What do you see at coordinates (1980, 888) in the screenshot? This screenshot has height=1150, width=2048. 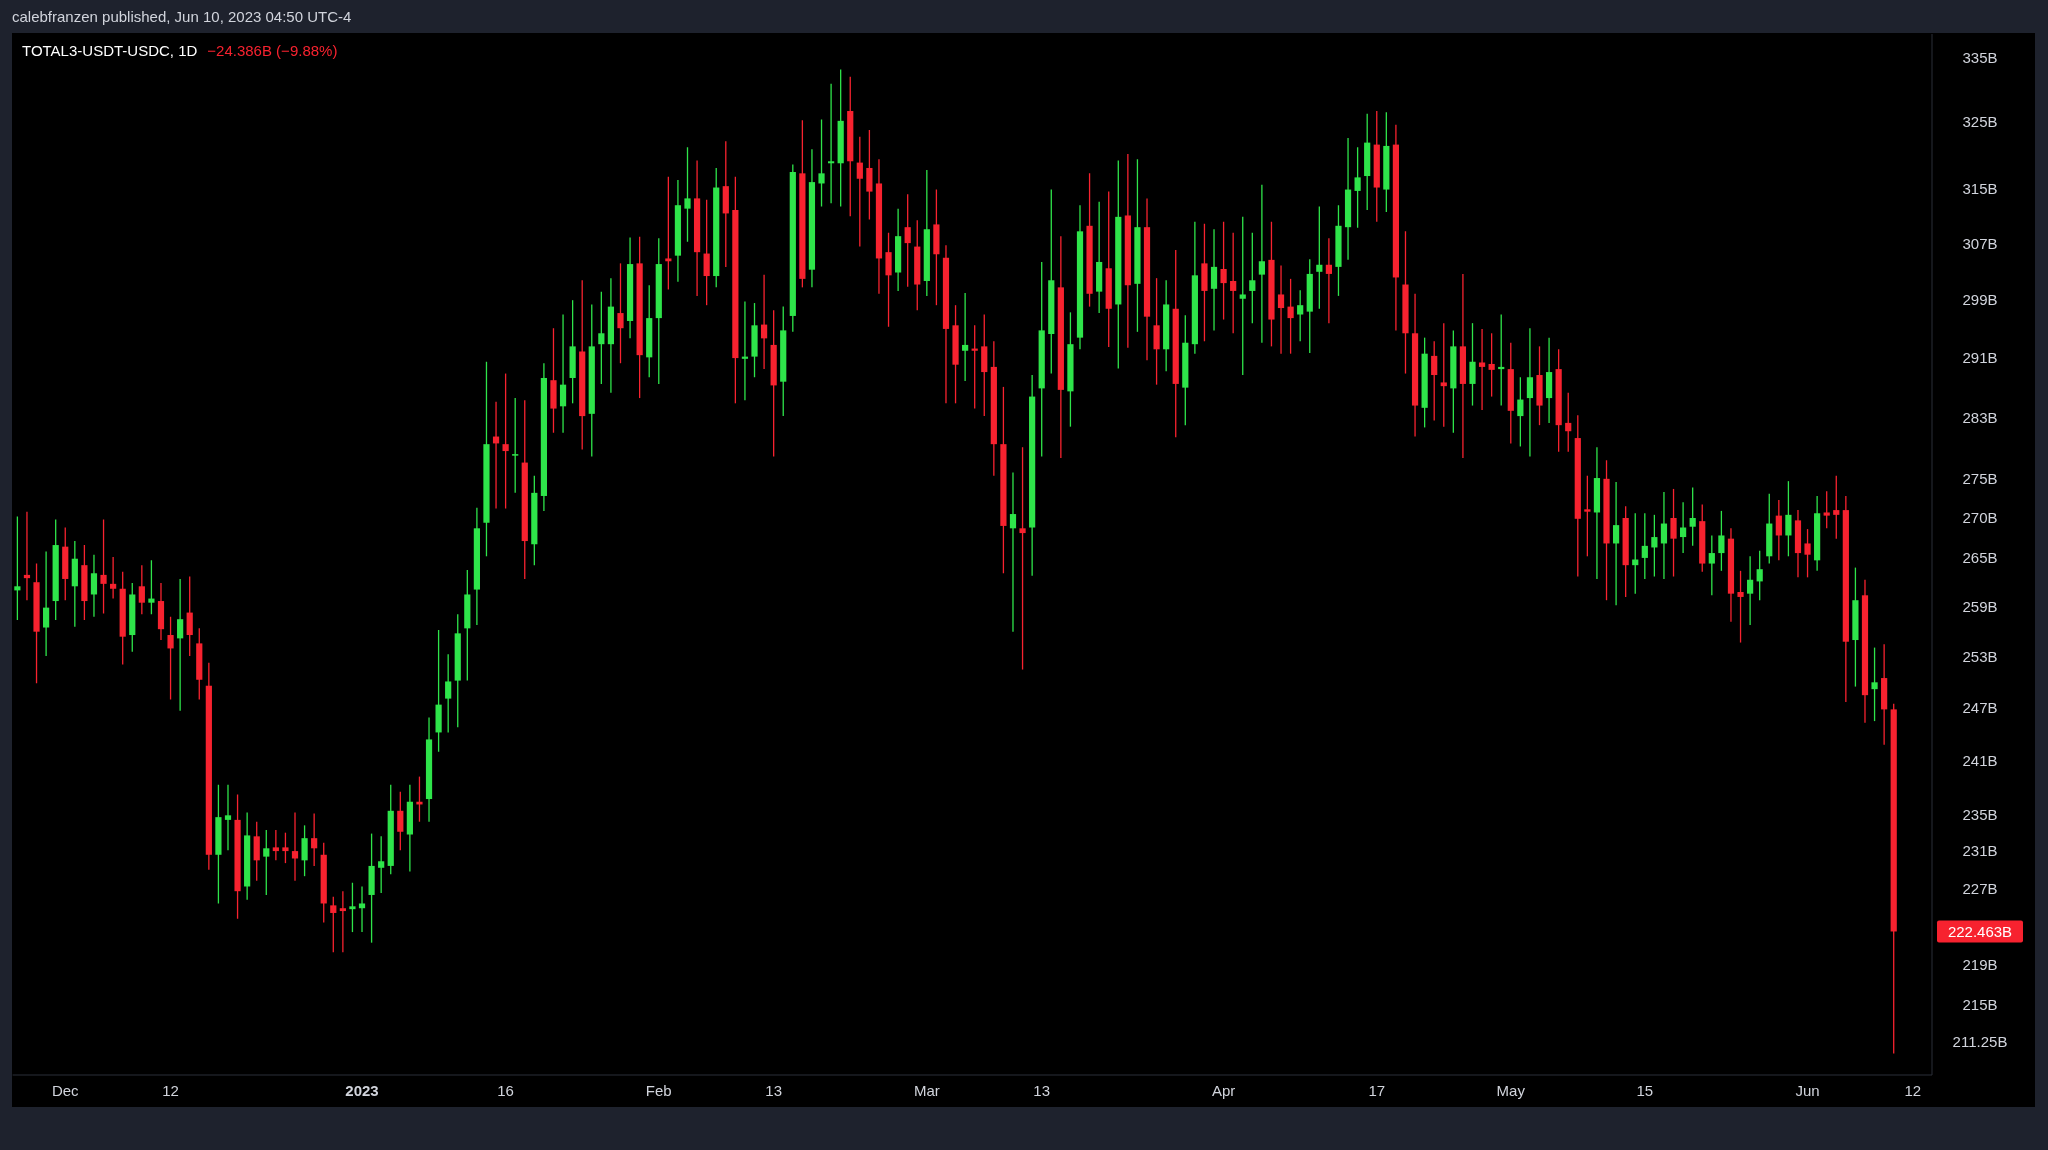 I see `y-tick-label: 227B` at bounding box center [1980, 888].